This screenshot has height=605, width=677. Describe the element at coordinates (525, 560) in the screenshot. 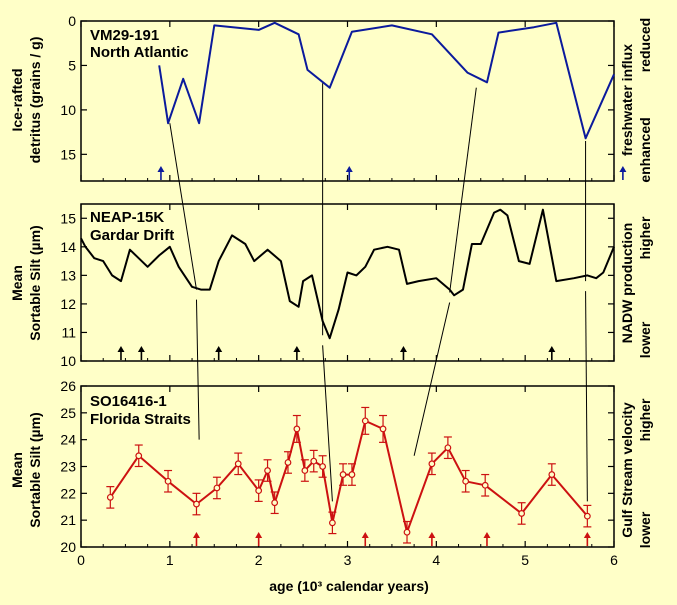

I see `x-tick-label: 5` at that location.